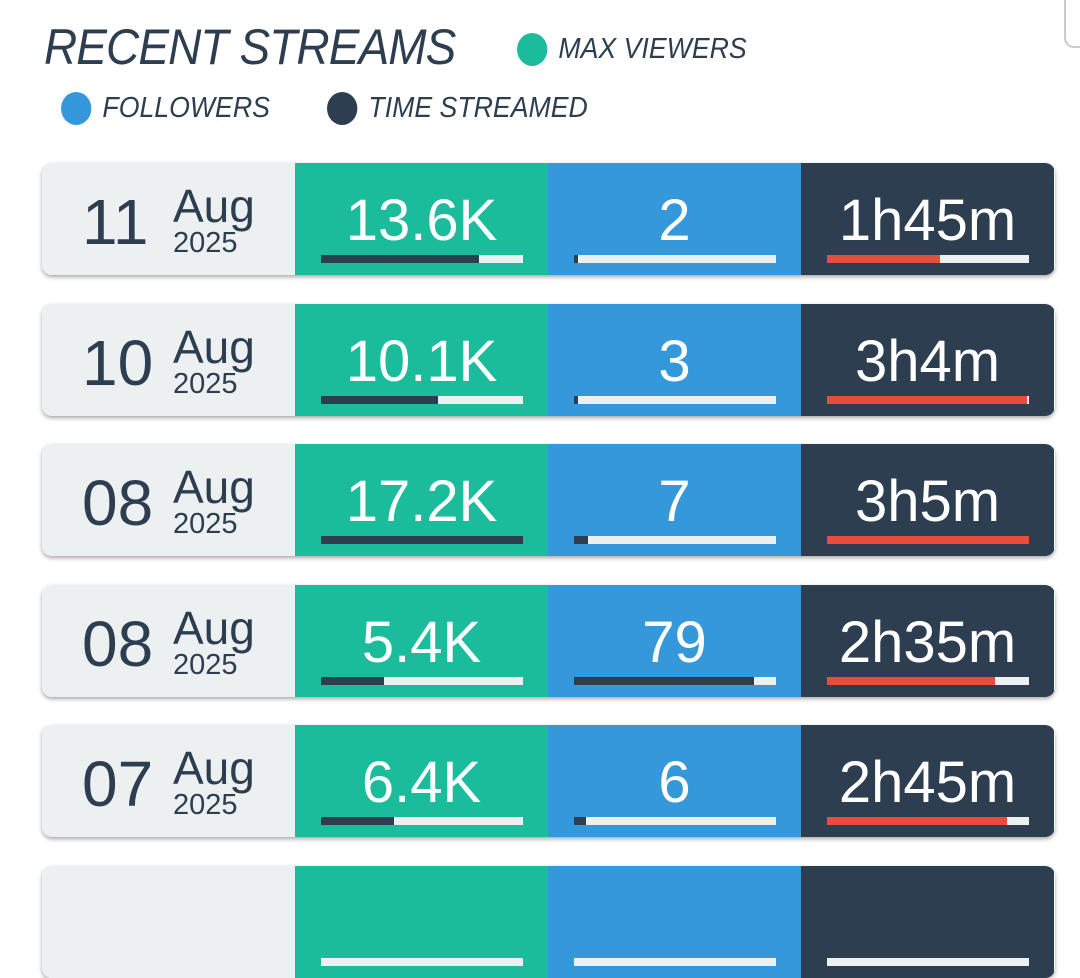 This screenshot has width=1080, height=978. I want to click on max-viewers-cell, so click(421, 921).